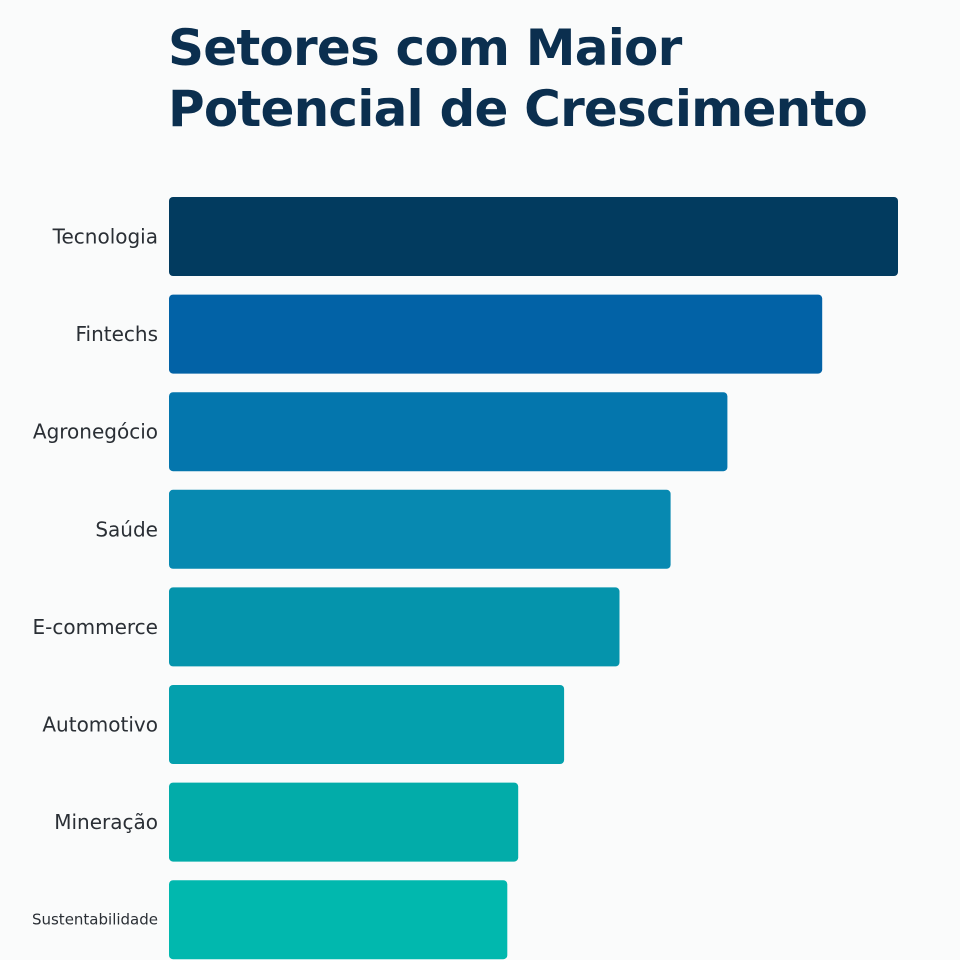 The width and height of the screenshot is (960, 960). What do you see at coordinates (420, 529) in the screenshot?
I see `bar-saude` at bounding box center [420, 529].